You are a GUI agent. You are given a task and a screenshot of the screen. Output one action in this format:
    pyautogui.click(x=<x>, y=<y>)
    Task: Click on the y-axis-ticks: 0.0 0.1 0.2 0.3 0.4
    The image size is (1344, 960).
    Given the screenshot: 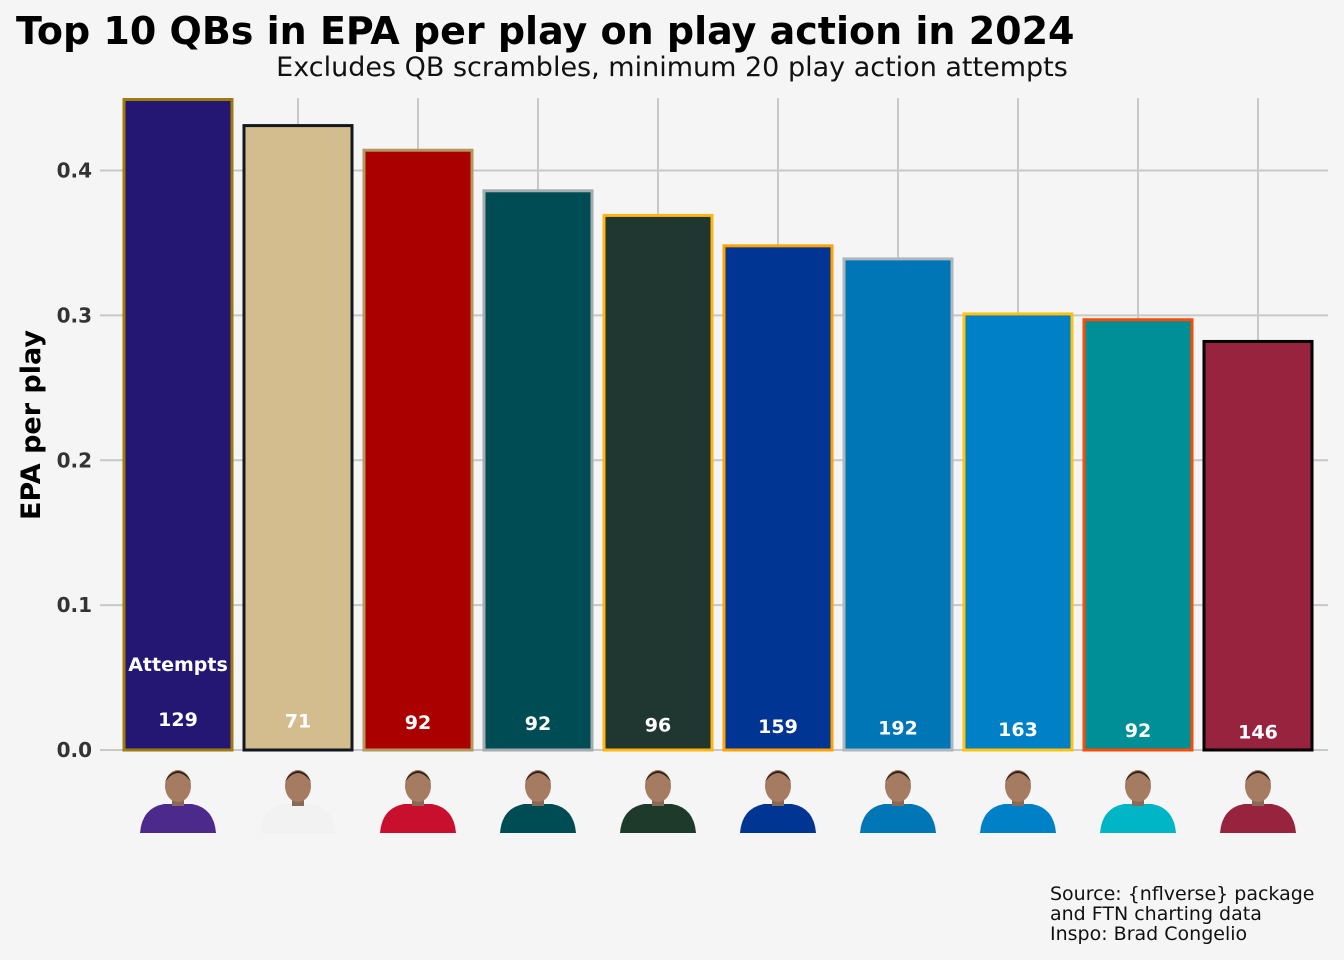 What is the action you would take?
    pyautogui.click(x=74, y=461)
    